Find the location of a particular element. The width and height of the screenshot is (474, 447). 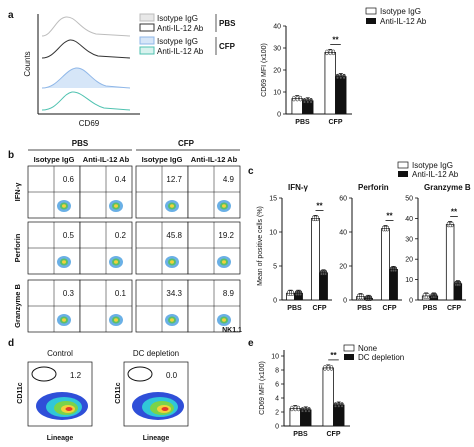

d-xlabel-1: Lineage is located at coordinates (60, 438).